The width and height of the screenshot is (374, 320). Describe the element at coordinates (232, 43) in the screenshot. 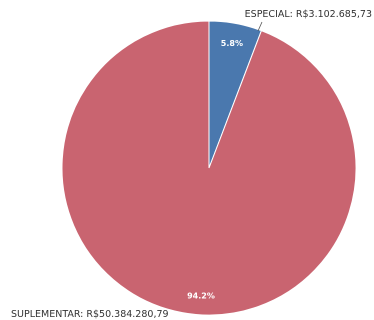

I see `percent-label-especial: 5.8%` at that location.